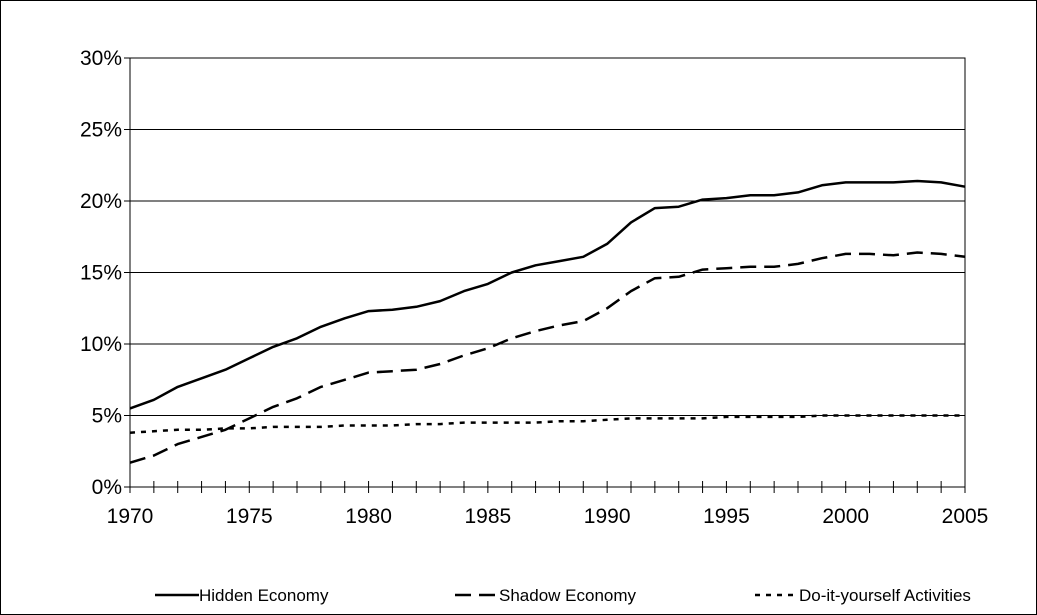  Describe the element at coordinates (726, 516) in the screenshot. I see `x-tick-label: 1995` at that location.